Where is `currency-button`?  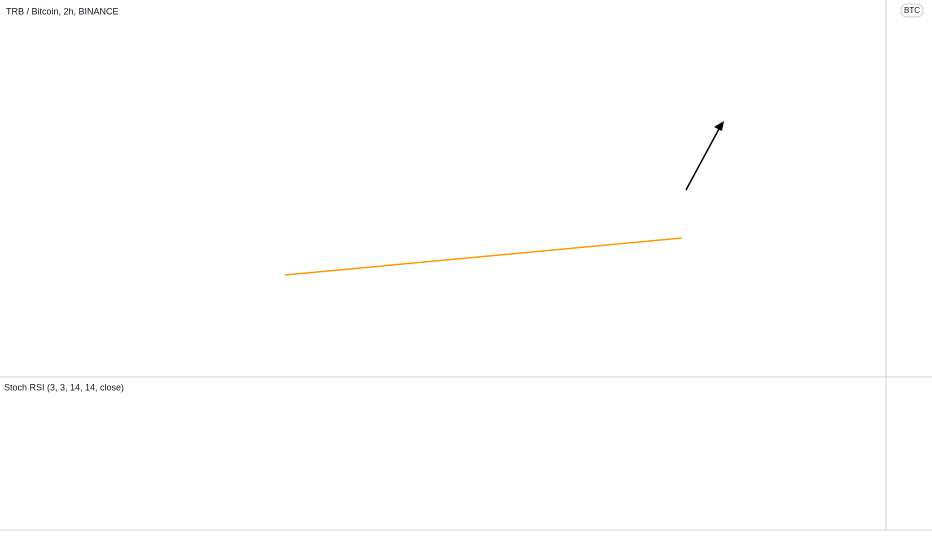
currency-button is located at coordinates (912, 10).